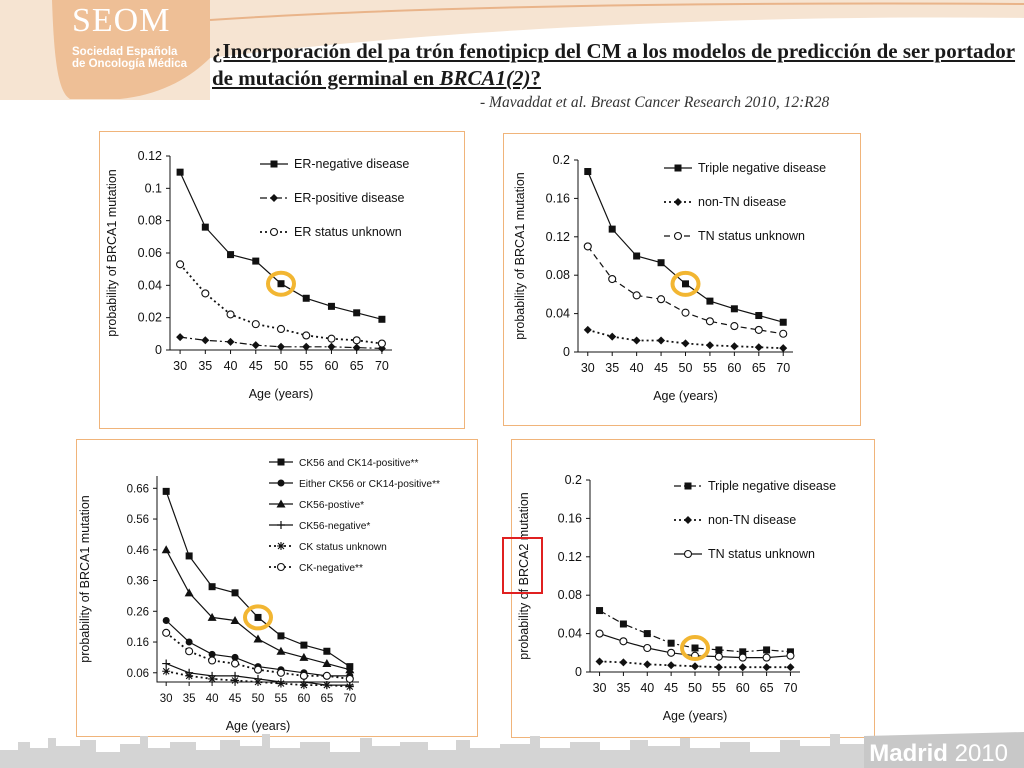  Describe the element at coordinates (661, 368) in the screenshot. I see `x-tick-label: 45` at that location.